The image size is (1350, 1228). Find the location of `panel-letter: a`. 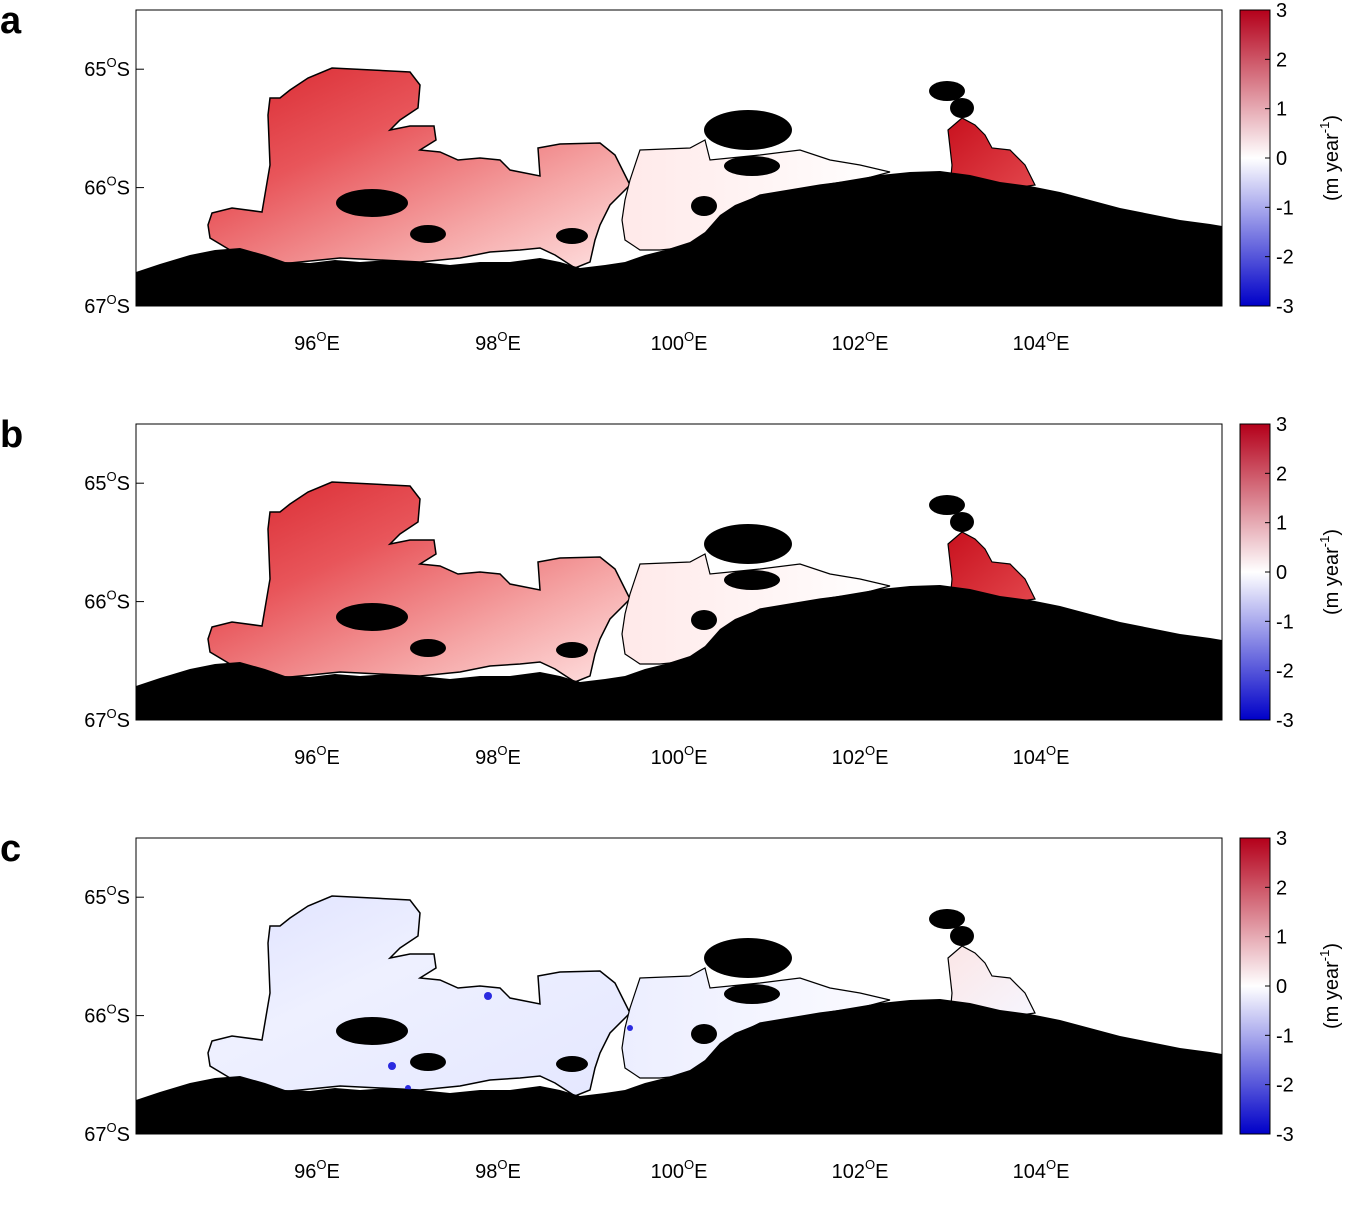

panel-letter: a is located at coordinates (11, 21).